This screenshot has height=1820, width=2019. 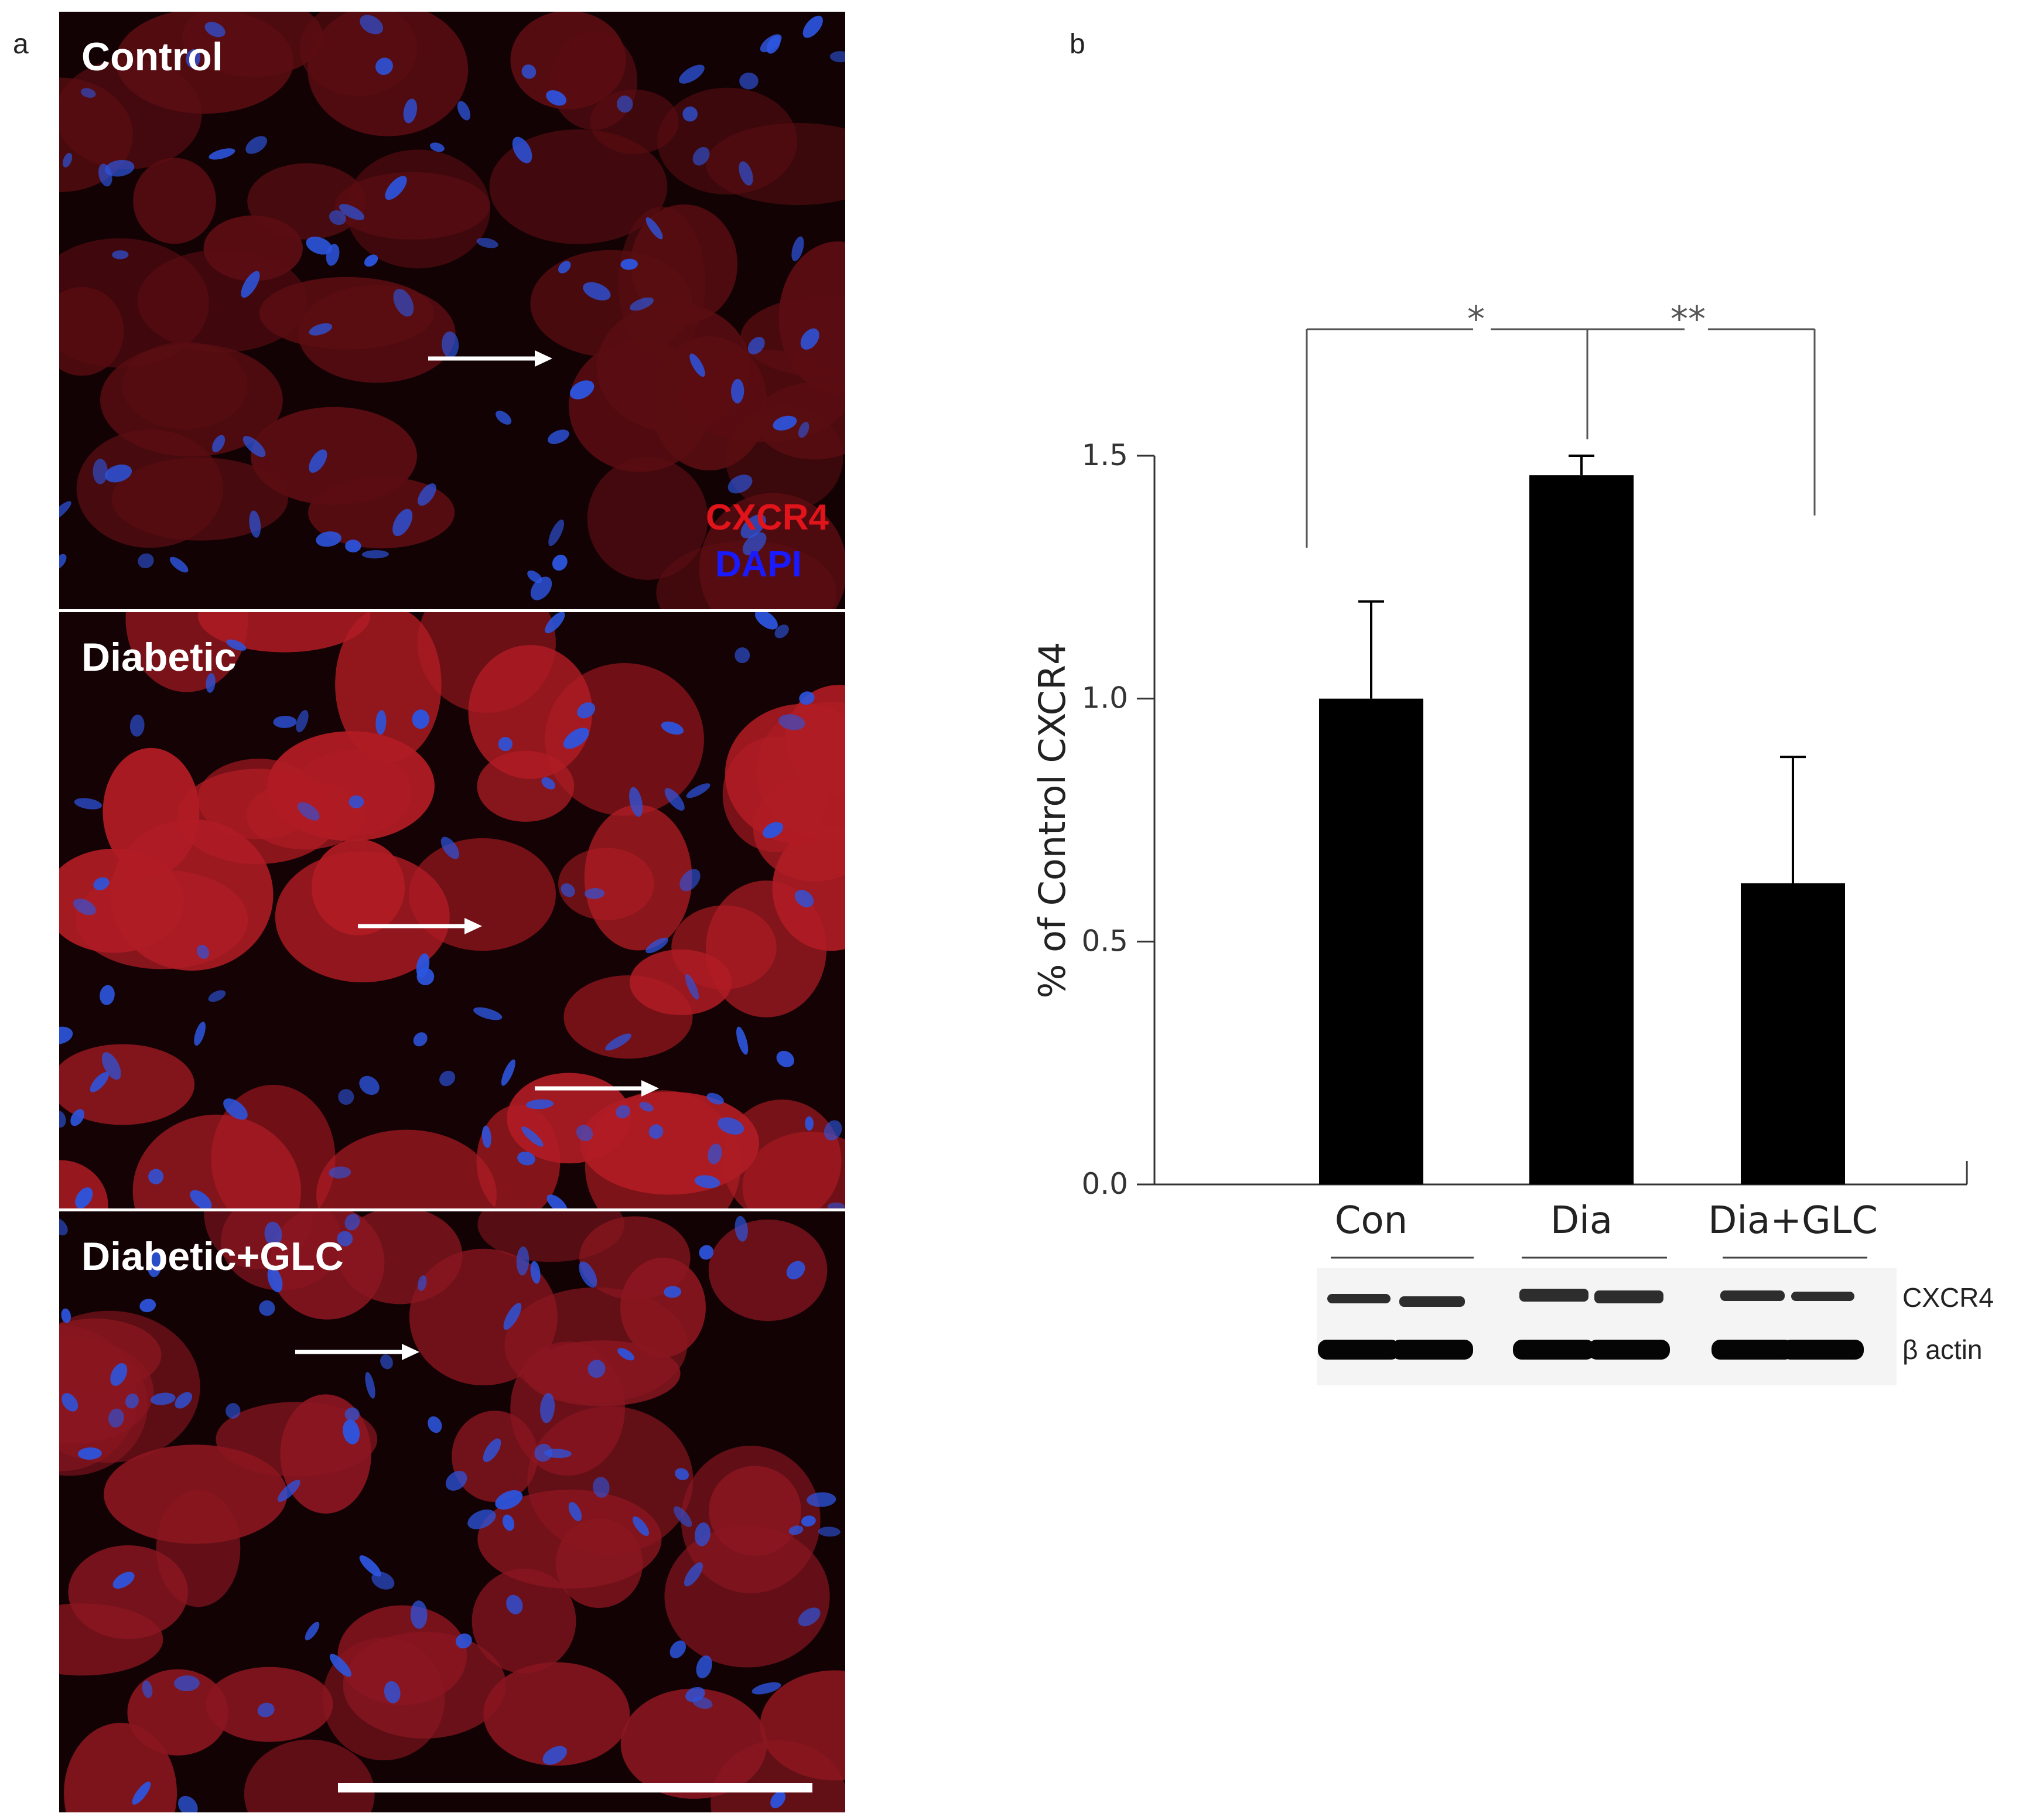 What do you see at coordinates (1371, 1220) in the screenshot?
I see `x-tick-label: Con` at bounding box center [1371, 1220].